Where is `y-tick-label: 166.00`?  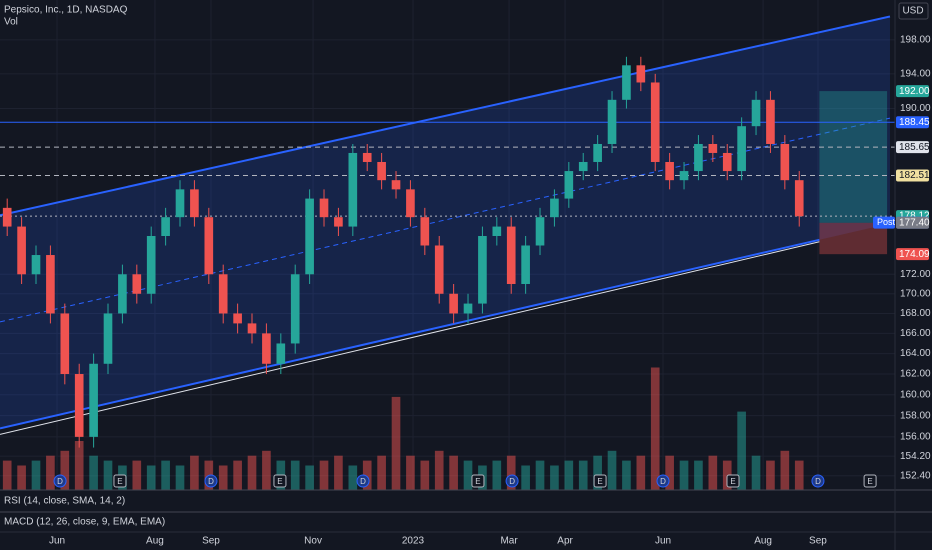
y-tick-label: 166.00 is located at coordinates (915, 333).